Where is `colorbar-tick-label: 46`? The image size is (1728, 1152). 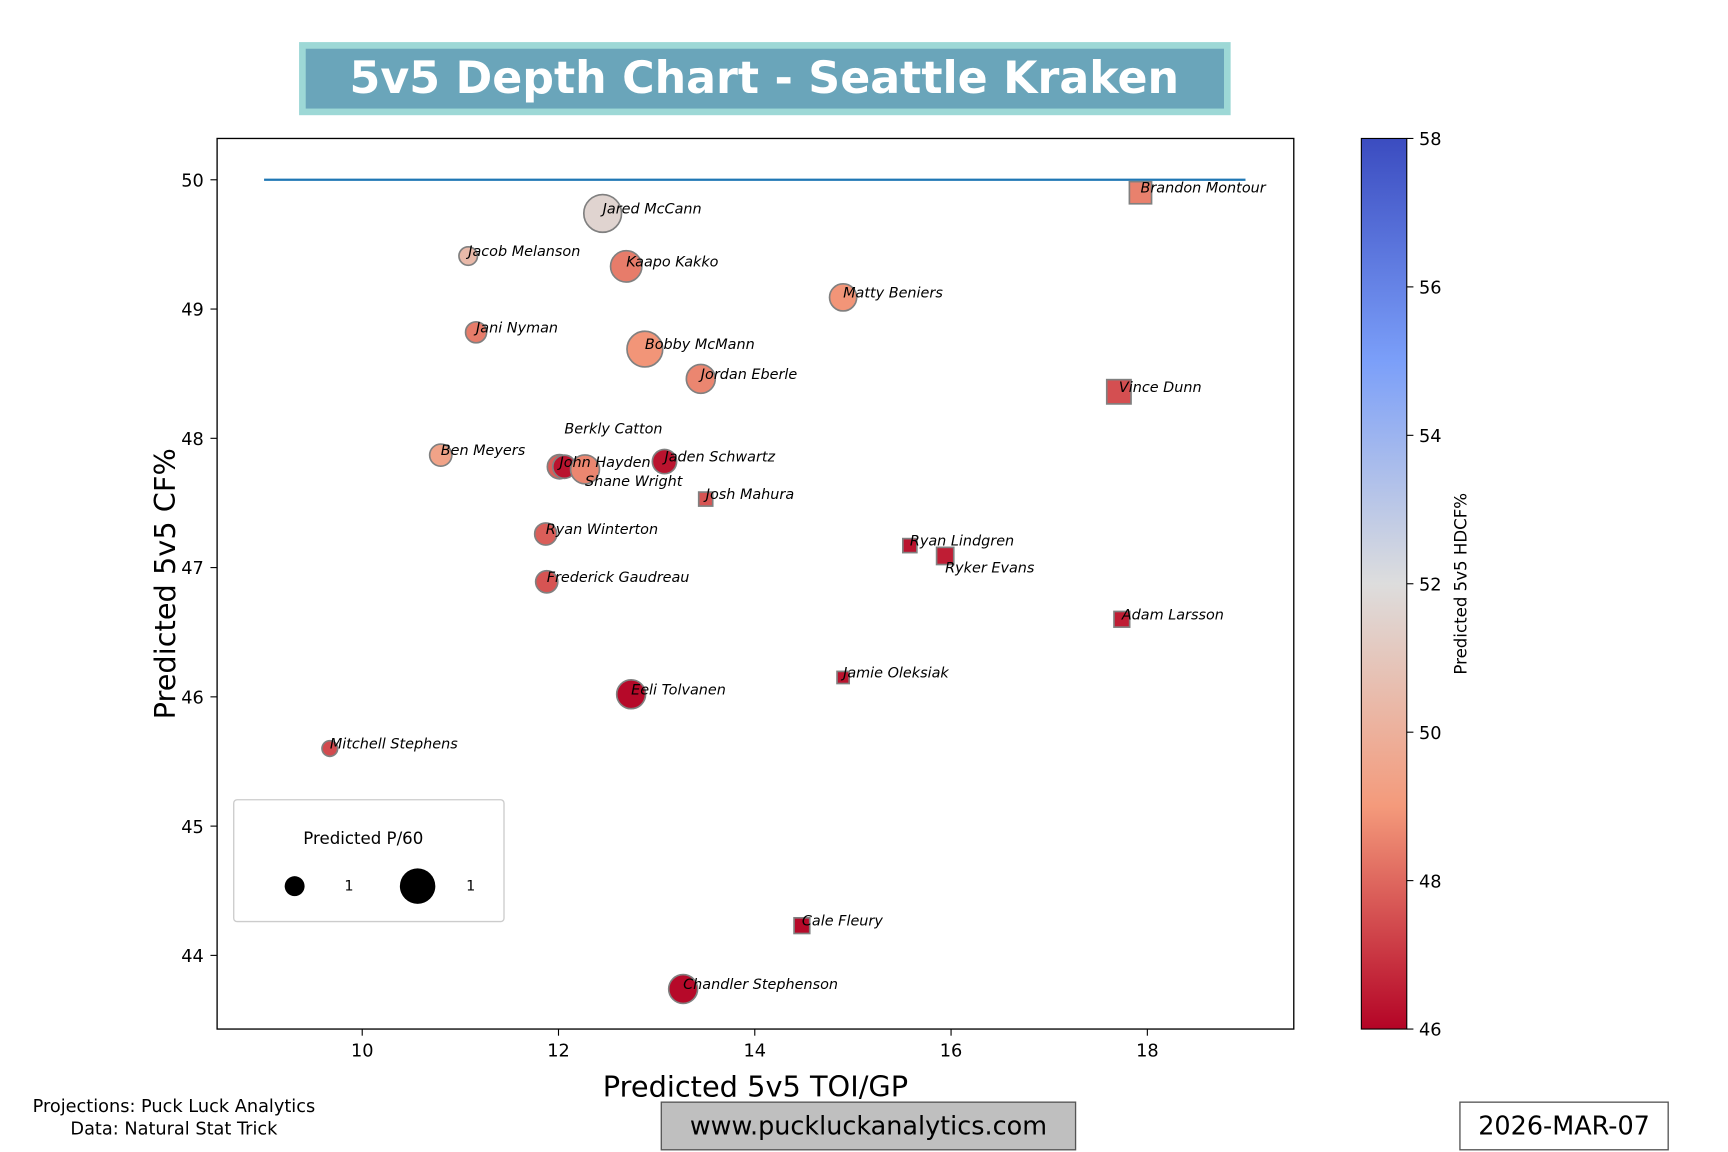 colorbar-tick-label: 46 is located at coordinates (1430, 1031).